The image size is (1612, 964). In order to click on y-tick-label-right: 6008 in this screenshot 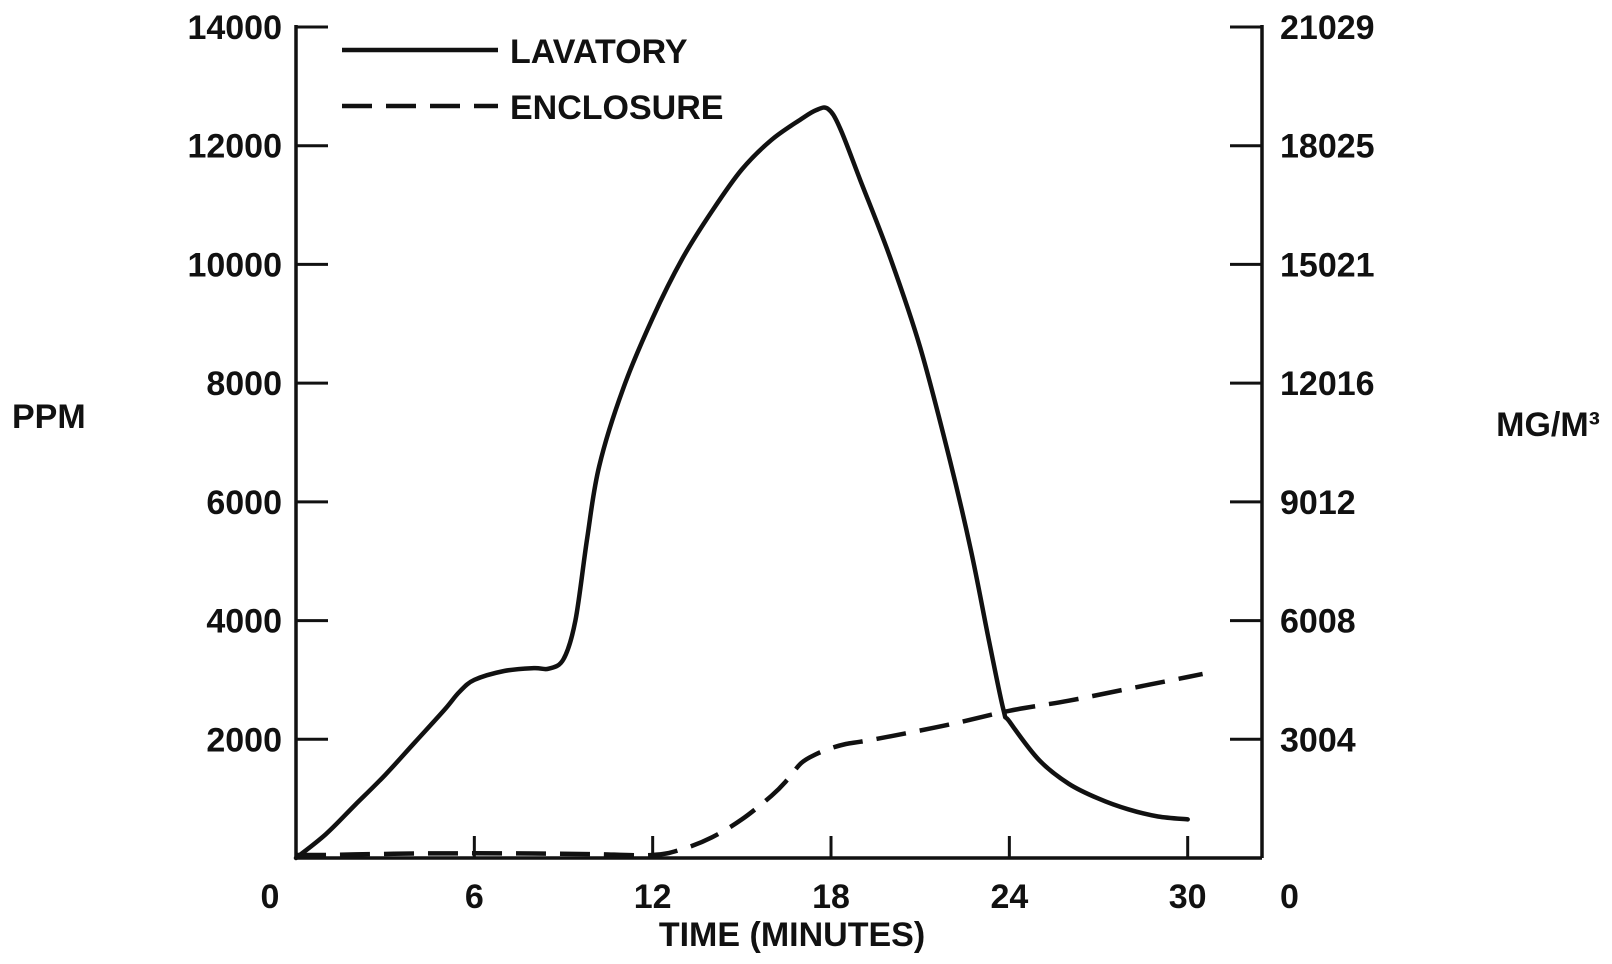, I will do `click(1318, 622)`.